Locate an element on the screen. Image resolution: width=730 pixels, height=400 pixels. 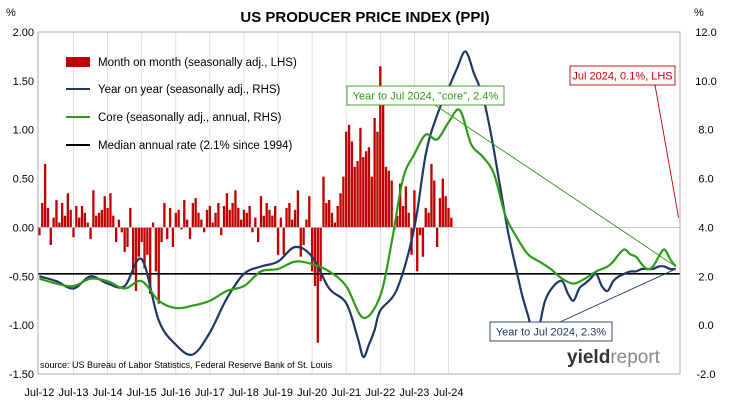
logo-part-1: yield is located at coordinates (588, 357).